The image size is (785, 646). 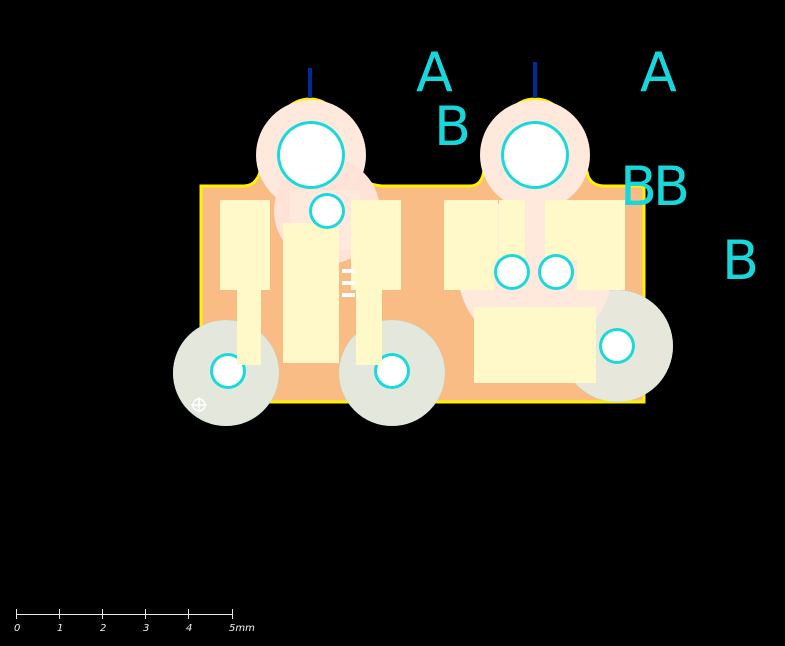 What do you see at coordinates (740, 260) in the screenshot?
I see `net-label-b-far-right: B` at bounding box center [740, 260].